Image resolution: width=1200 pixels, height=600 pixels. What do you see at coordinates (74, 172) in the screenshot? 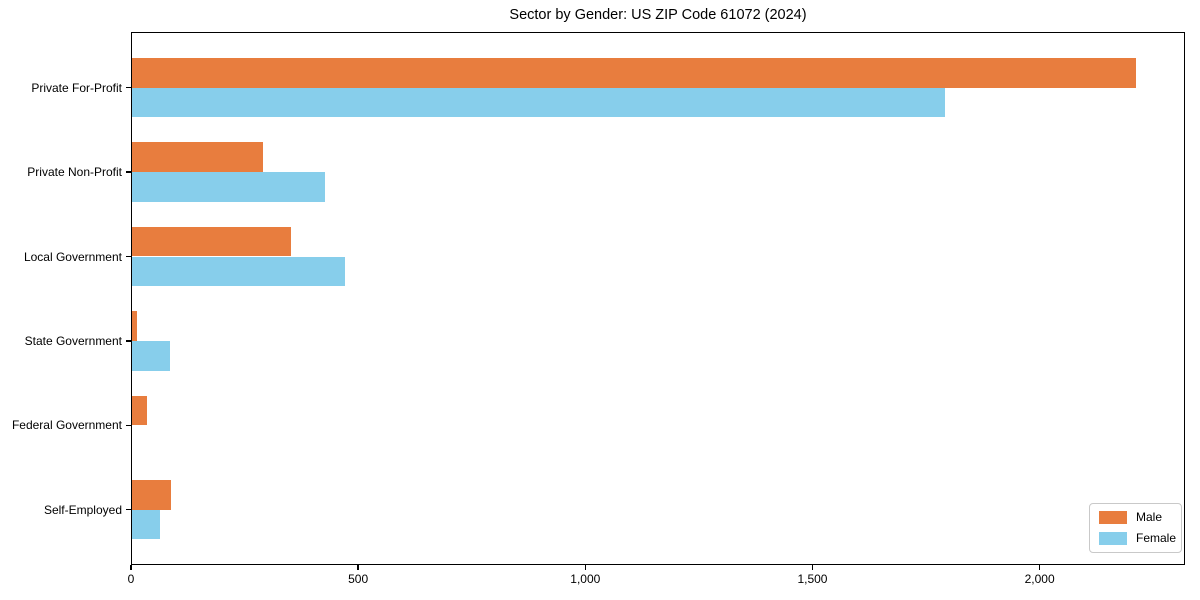
I see `y-tick-label-private-non-profit: Private Non-Profit` at bounding box center [74, 172].